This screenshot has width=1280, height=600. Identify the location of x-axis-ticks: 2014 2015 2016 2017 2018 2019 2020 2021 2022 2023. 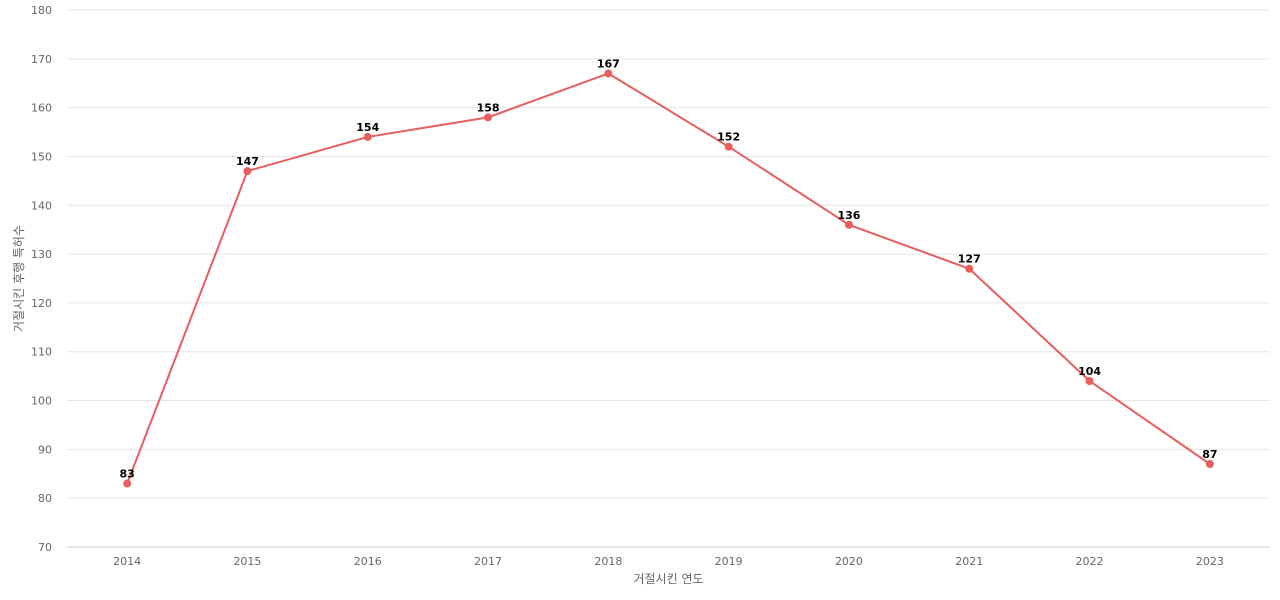
(668, 561).